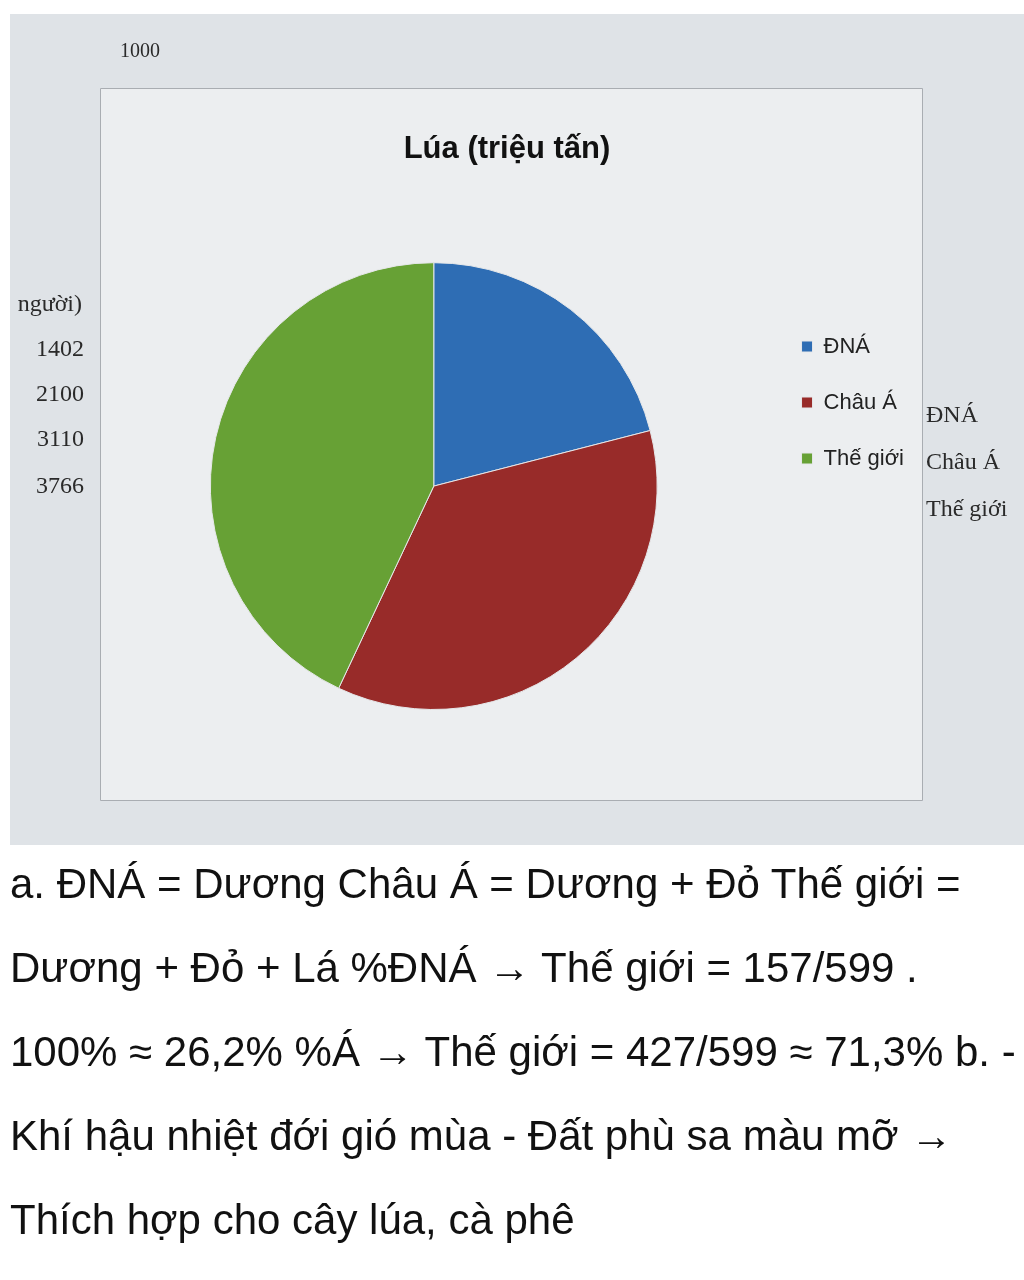  I want to click on text: Thế giới, so click(967, 508).